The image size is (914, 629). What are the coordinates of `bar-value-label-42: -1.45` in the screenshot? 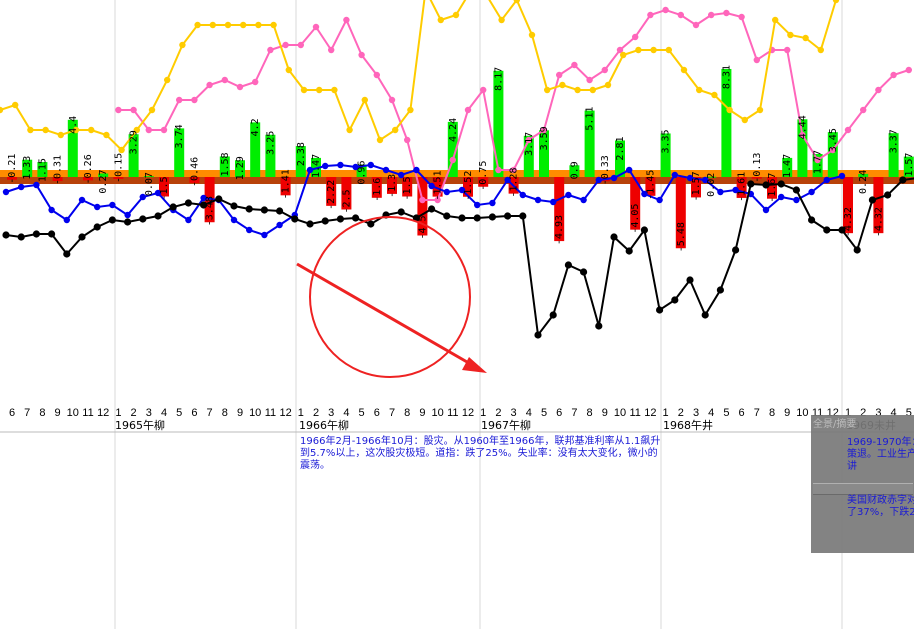 It's located at (650, 185).